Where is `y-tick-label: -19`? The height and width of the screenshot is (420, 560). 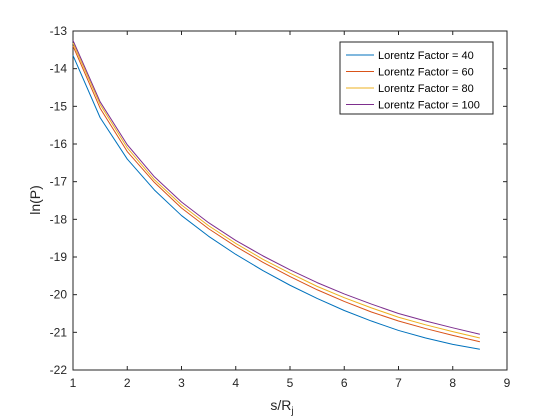 y-tick-label: -19 is located at coordinates (59, 257).